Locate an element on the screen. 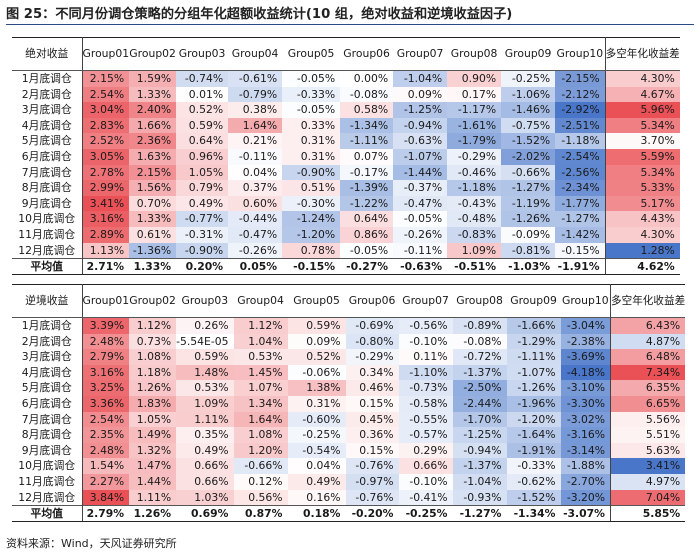  table-cell: -0.63% is located at coordinates (420, 267).